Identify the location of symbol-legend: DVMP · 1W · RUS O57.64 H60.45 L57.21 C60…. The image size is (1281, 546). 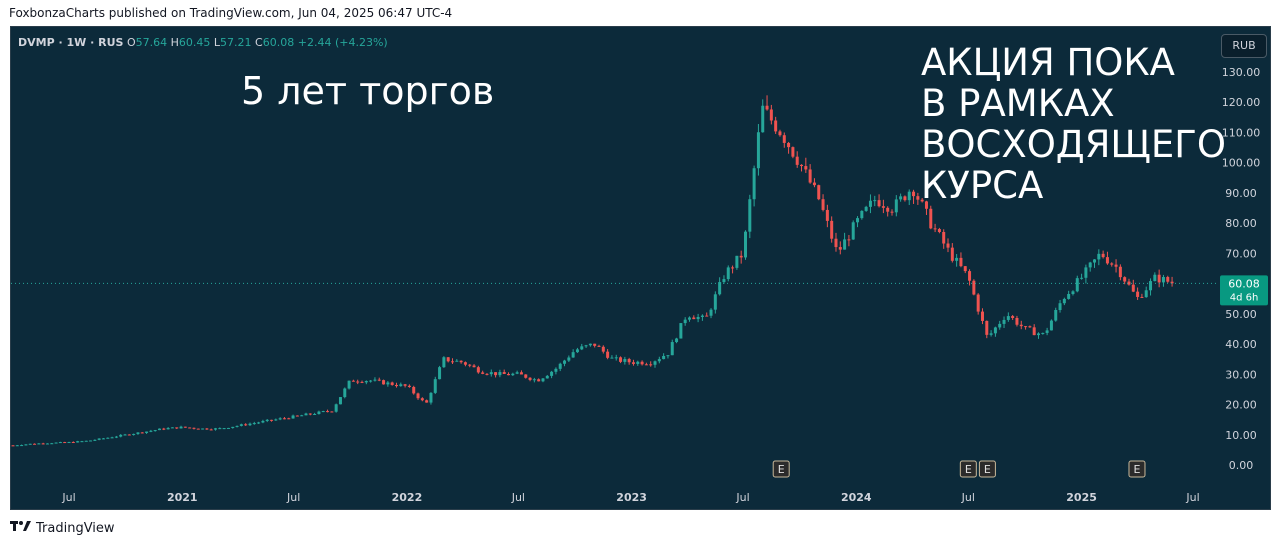
(203, 42).